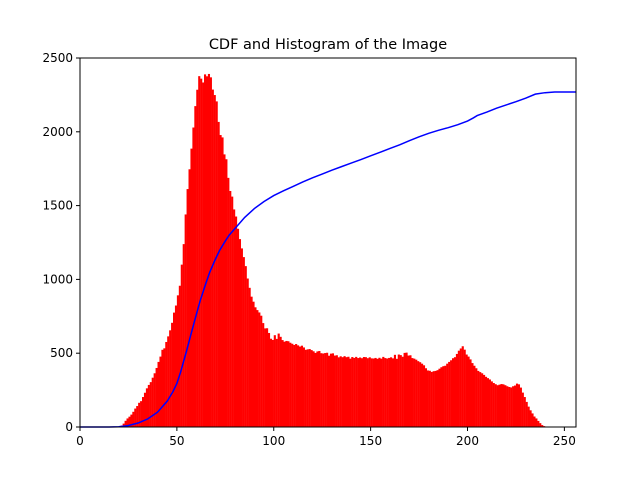 The image size is (640, 480). I want to click on y-tick-label: 1500, so click(57, 206).